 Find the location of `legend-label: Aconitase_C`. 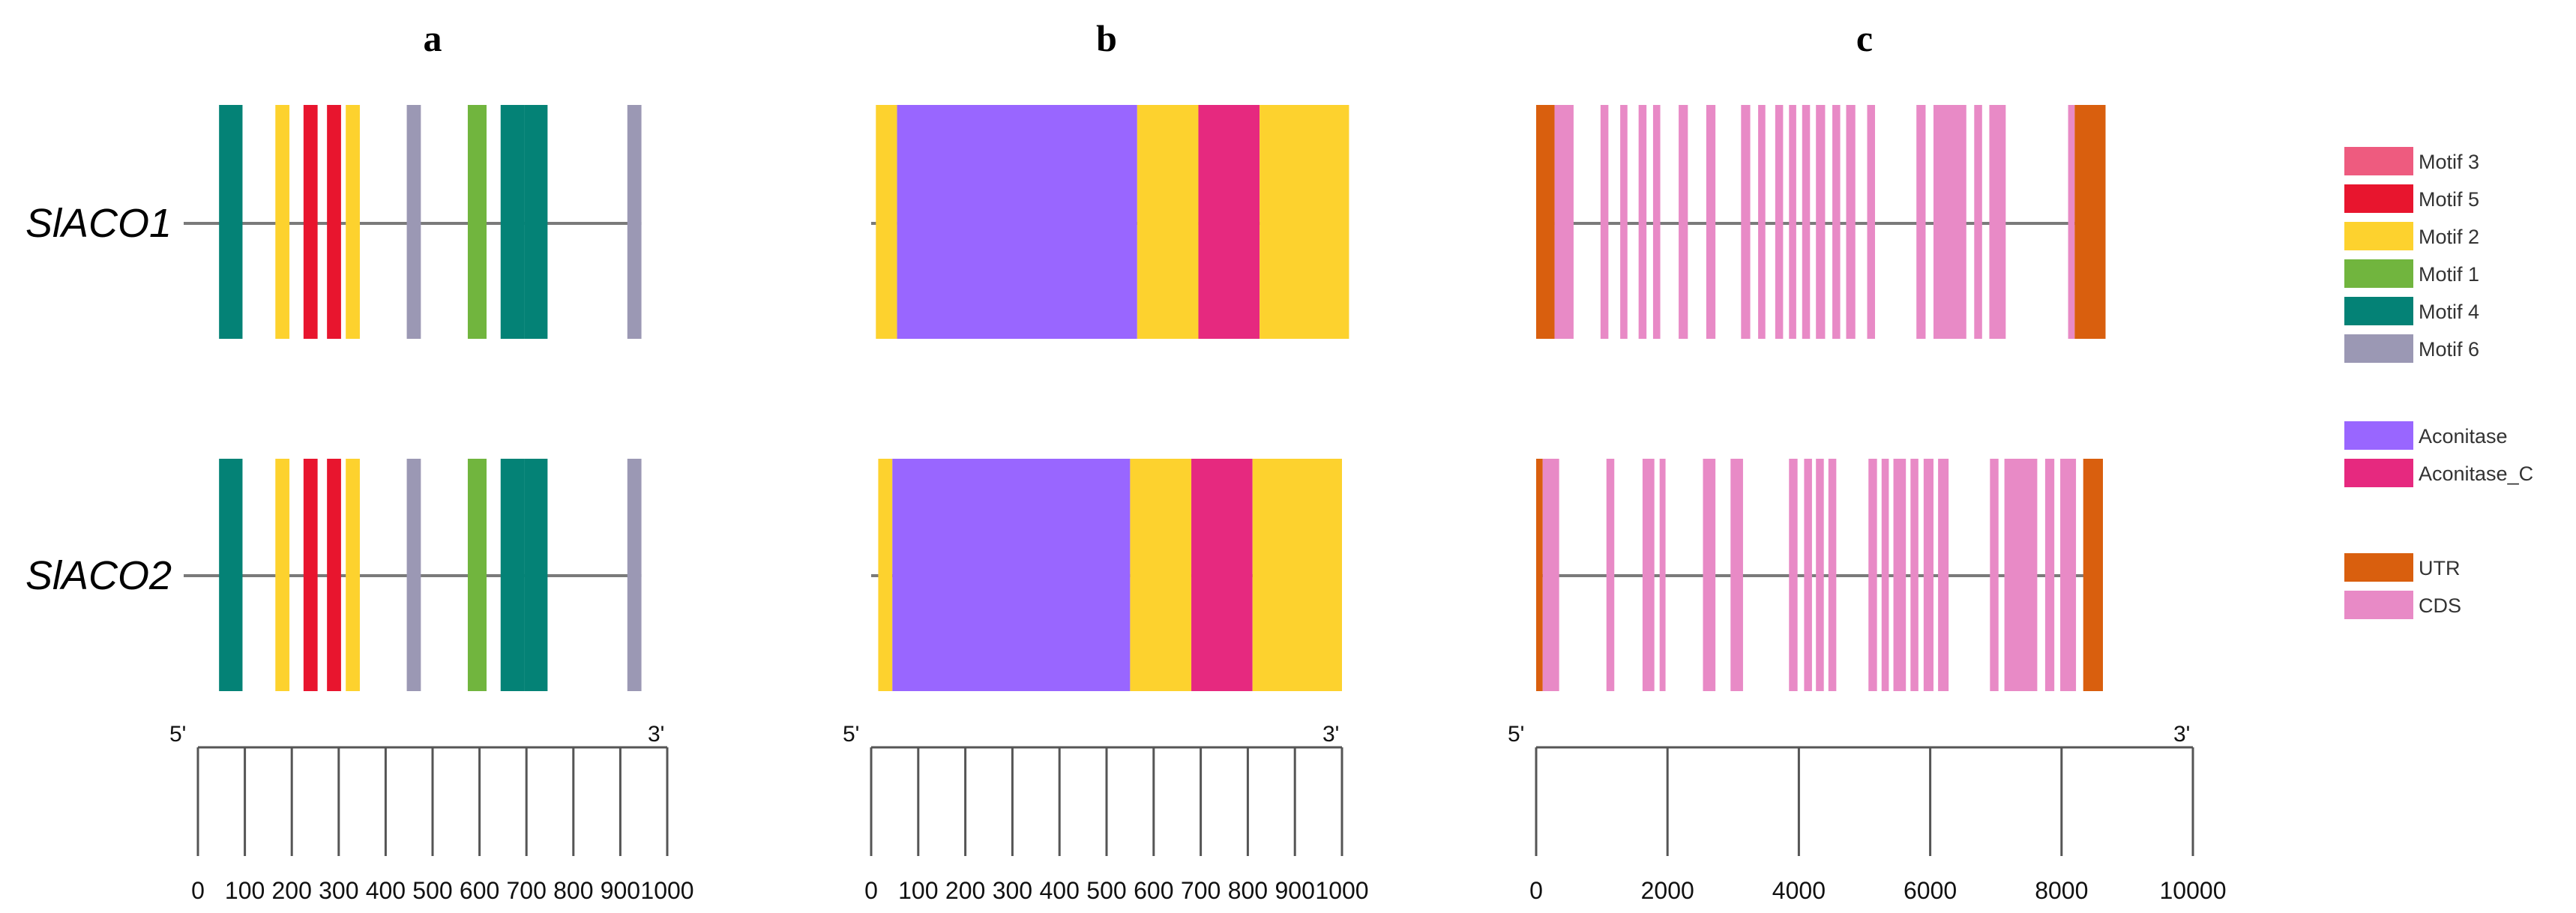

legend-label: Aconitase_C is located at coordinates (2476, 473).